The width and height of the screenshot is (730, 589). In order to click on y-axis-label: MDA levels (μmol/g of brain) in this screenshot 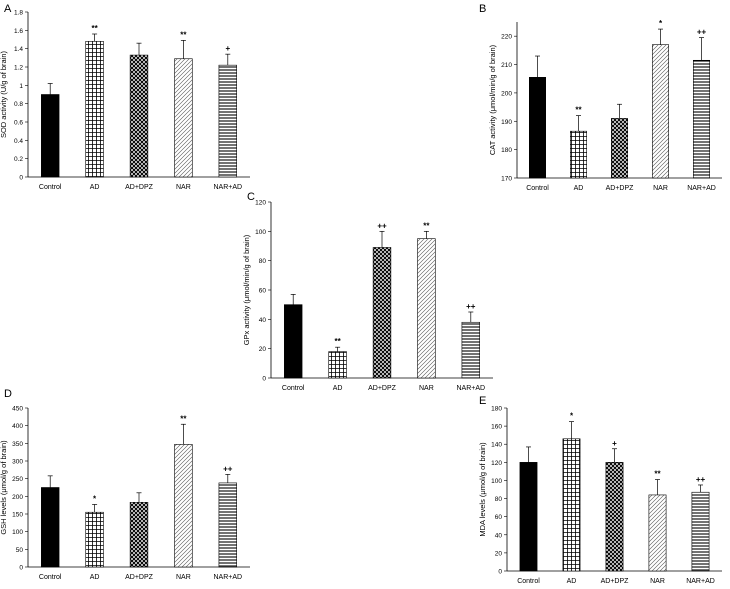, I will do `click(482, 489)`.